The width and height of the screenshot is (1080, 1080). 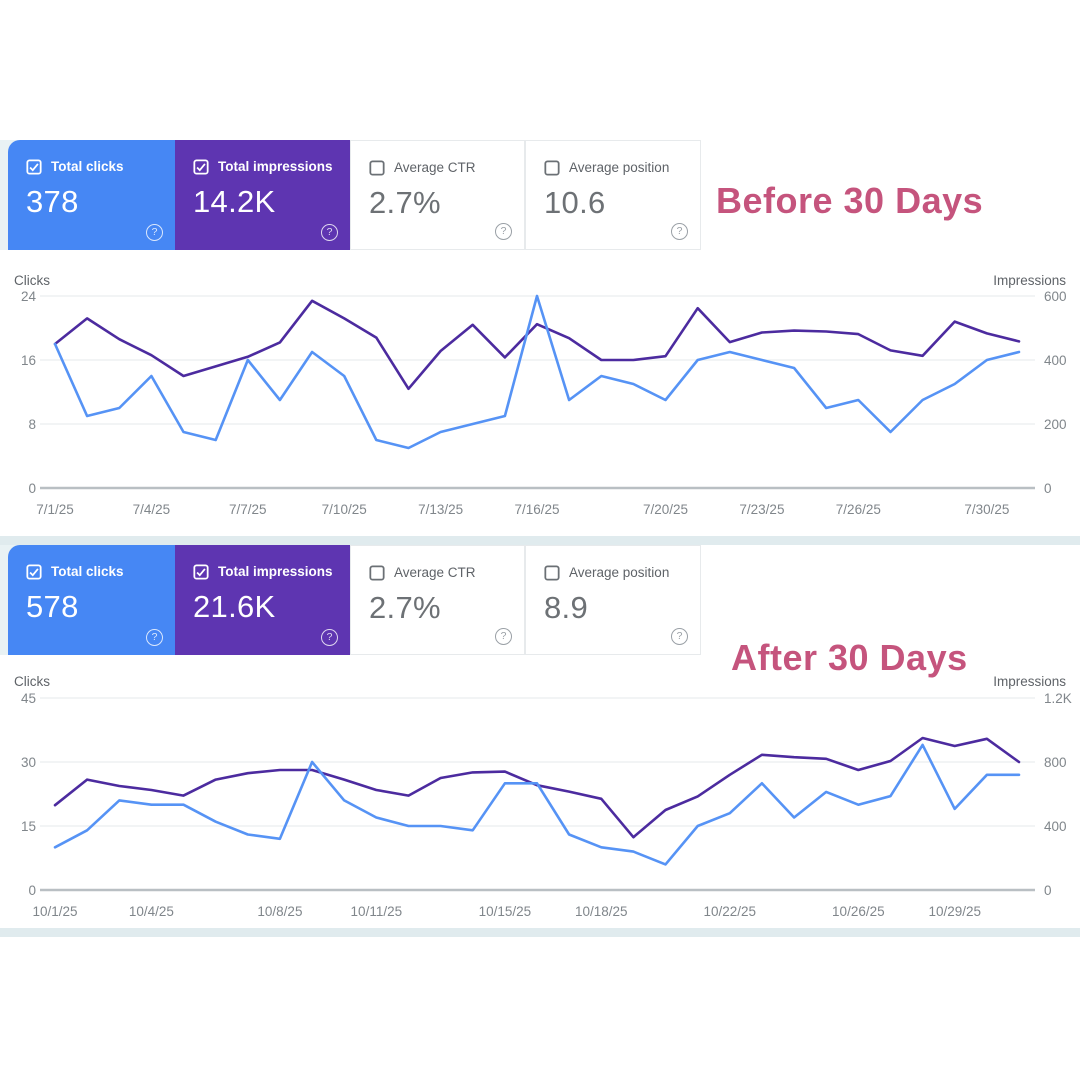 What do you see at coordinates (730, 911) in the screenshot?
I see `x-tick-label: 10/22/25` at bounding box center [730, 911].